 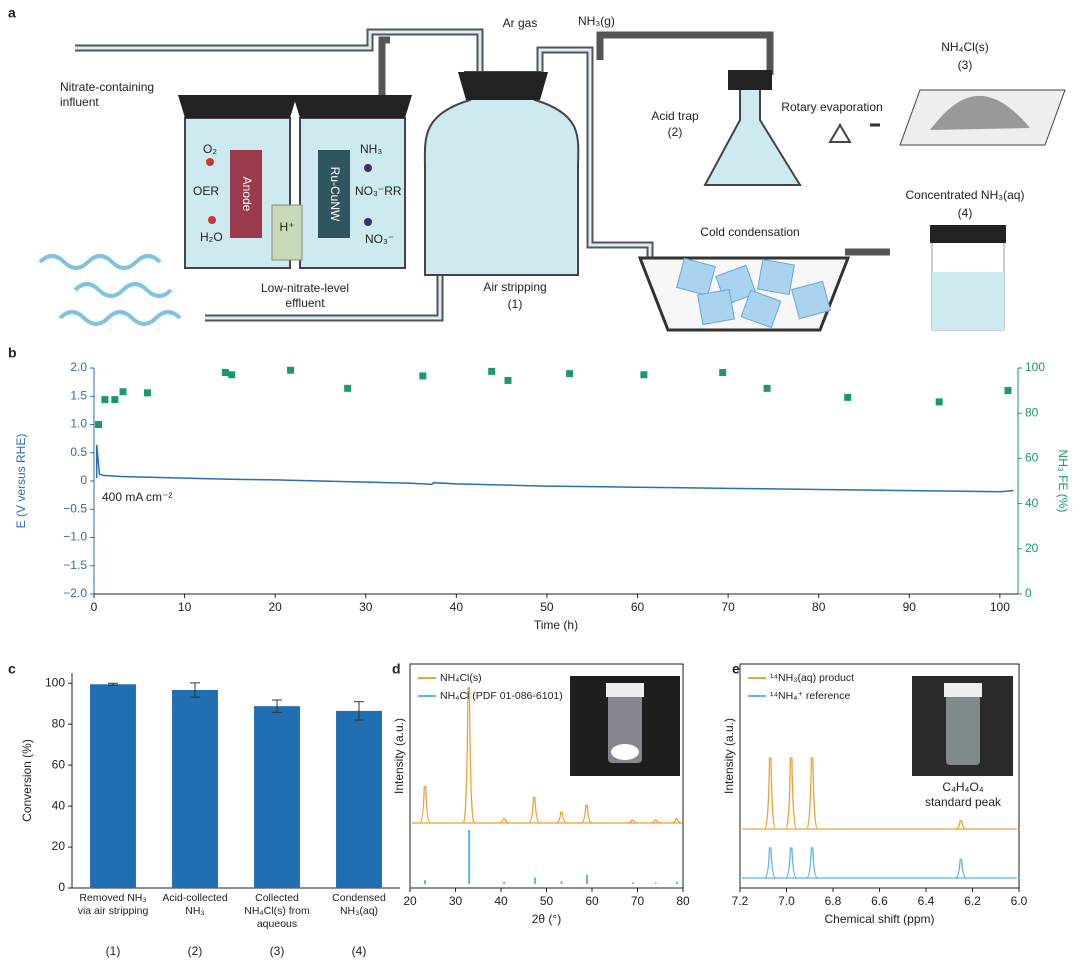 I want to click on legend-label: ¹⁴NH₄⁺ reference, so click(x=810, y=696).